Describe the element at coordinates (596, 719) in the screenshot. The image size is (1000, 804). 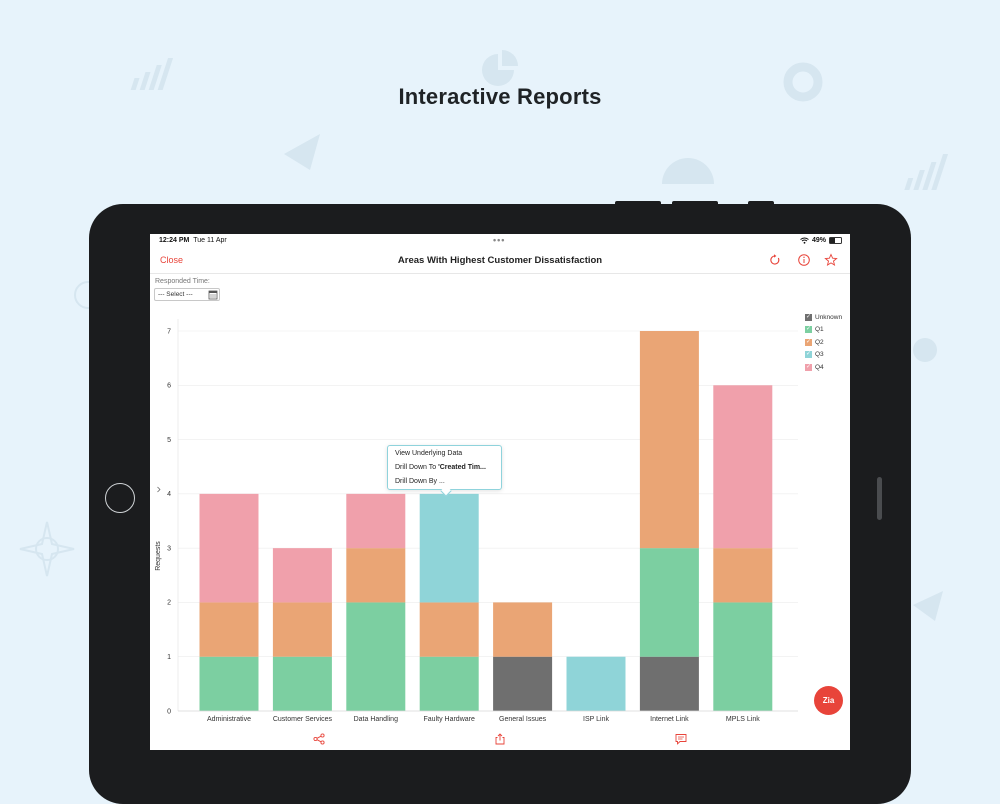
I see `x-tick-label: ISP Link` at that location.